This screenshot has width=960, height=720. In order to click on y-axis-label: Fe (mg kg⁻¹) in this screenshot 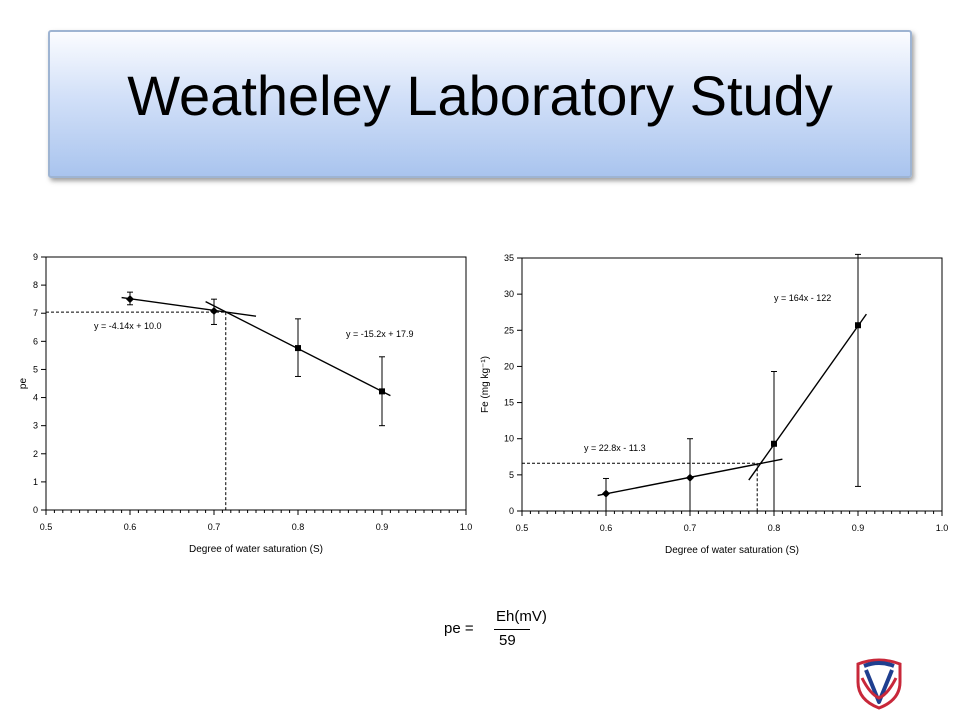, I will do `click(485, 384)`.